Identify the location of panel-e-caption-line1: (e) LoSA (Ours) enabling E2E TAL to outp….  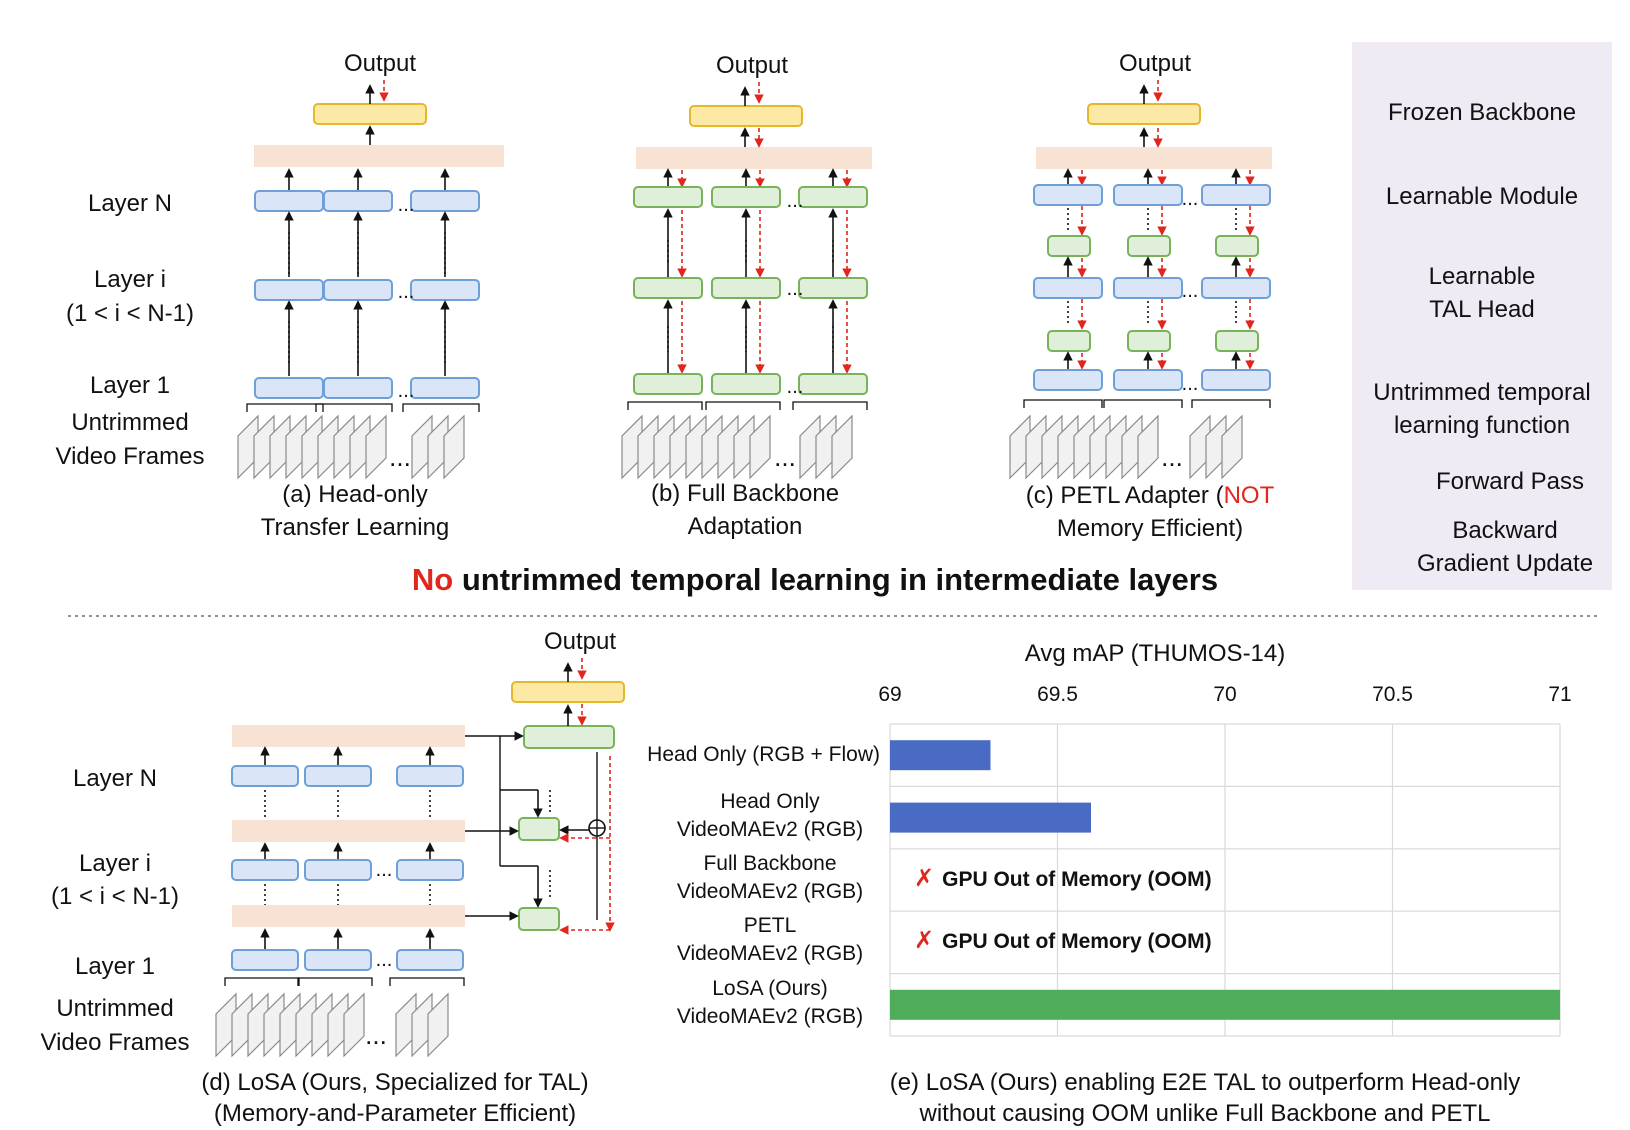
(1205, 1082).